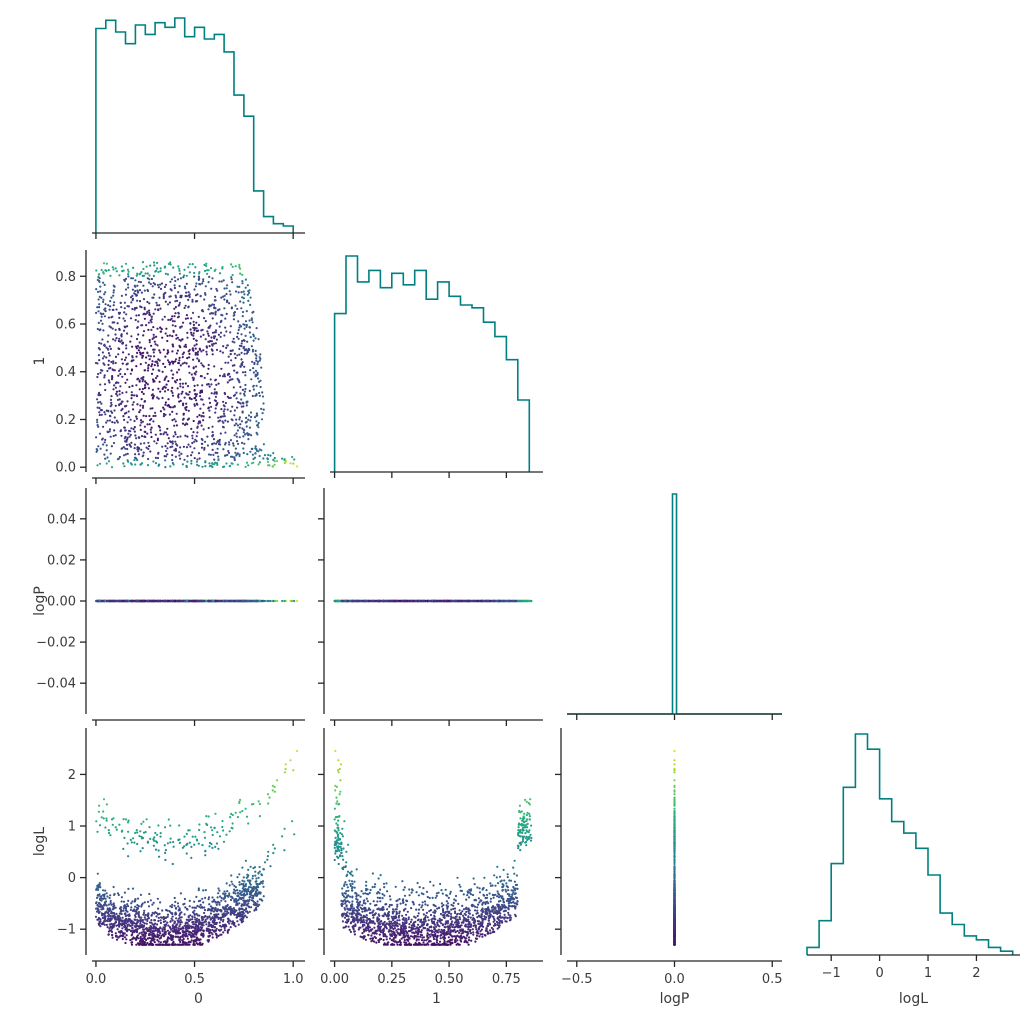  Describe the element at coordinates (61, 602) in the screenshot. I see `y-tick-label: 0.00` at that location.